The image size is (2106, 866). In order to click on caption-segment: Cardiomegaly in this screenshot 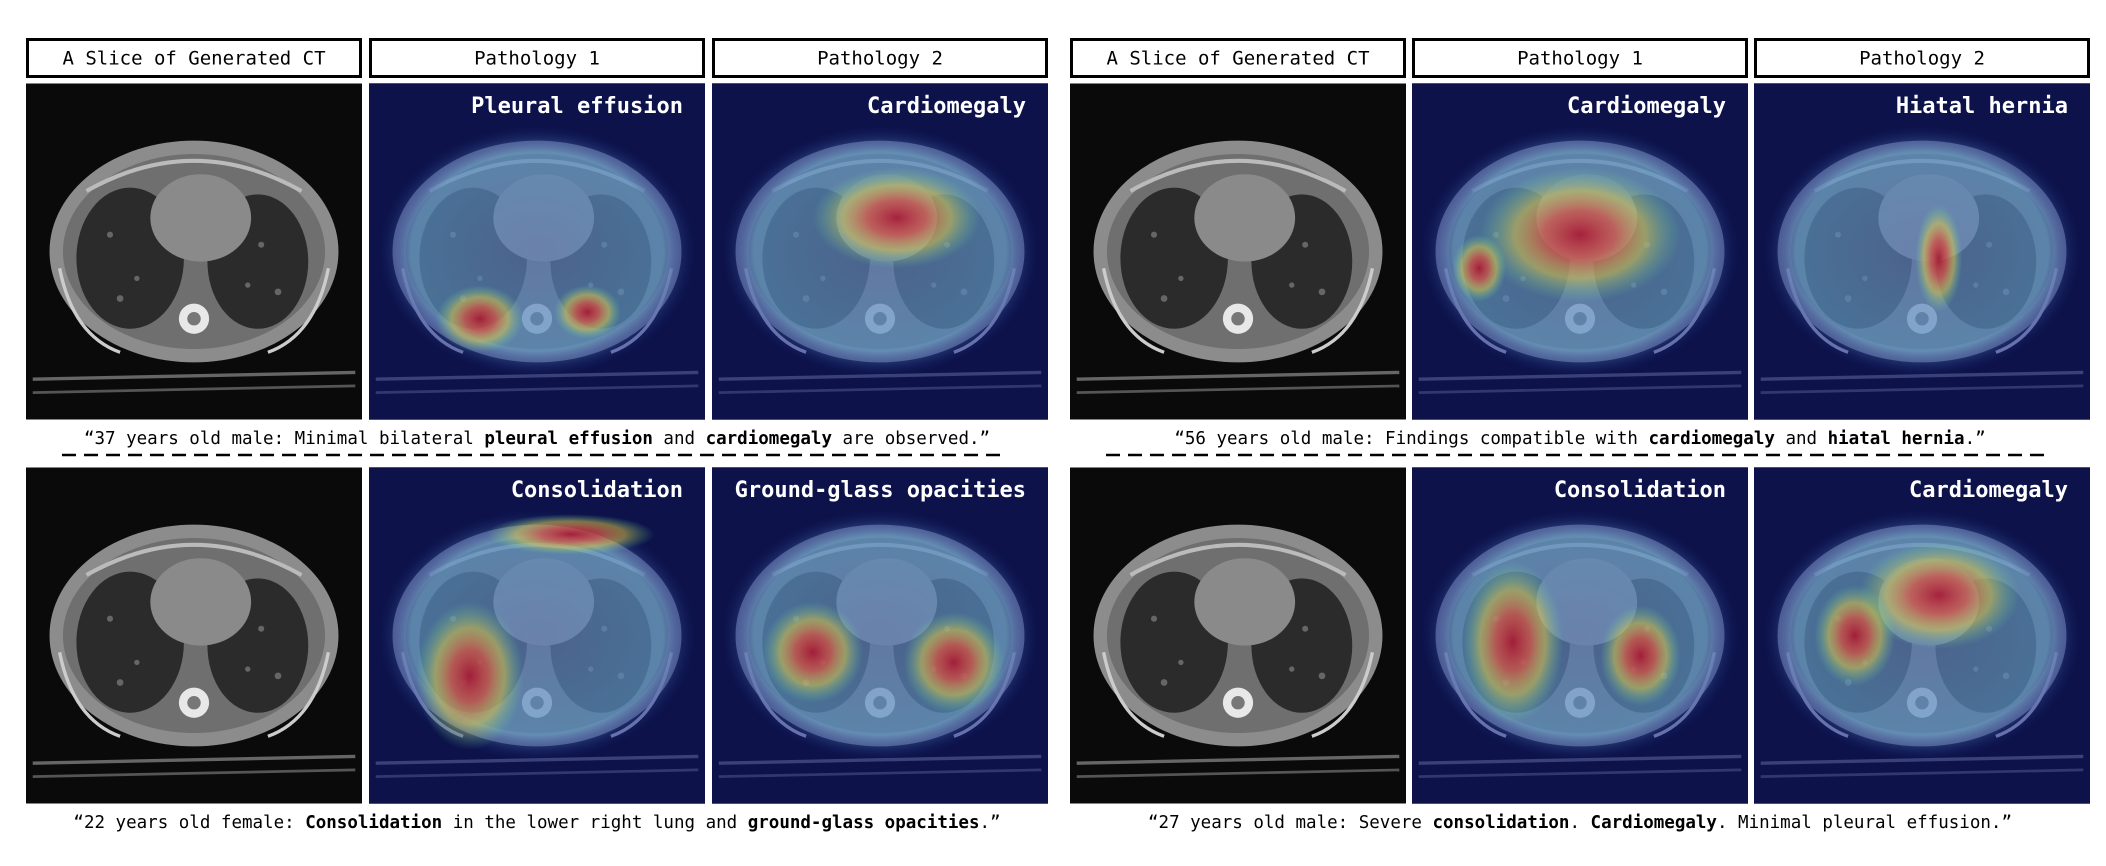, I will do `click(1654, 823)`.